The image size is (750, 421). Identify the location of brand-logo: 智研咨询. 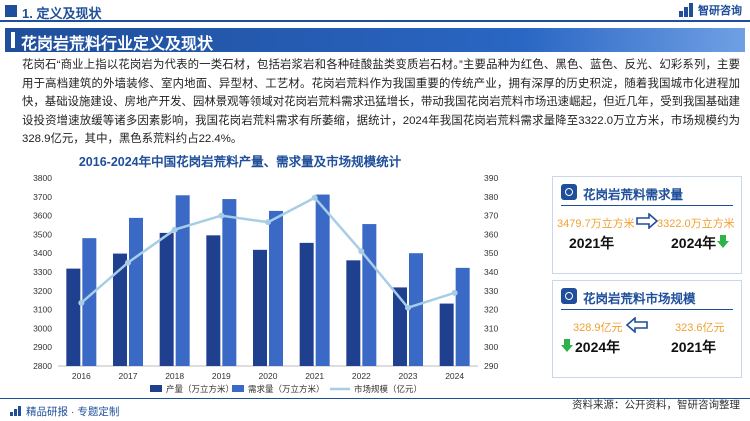
(710, 10).